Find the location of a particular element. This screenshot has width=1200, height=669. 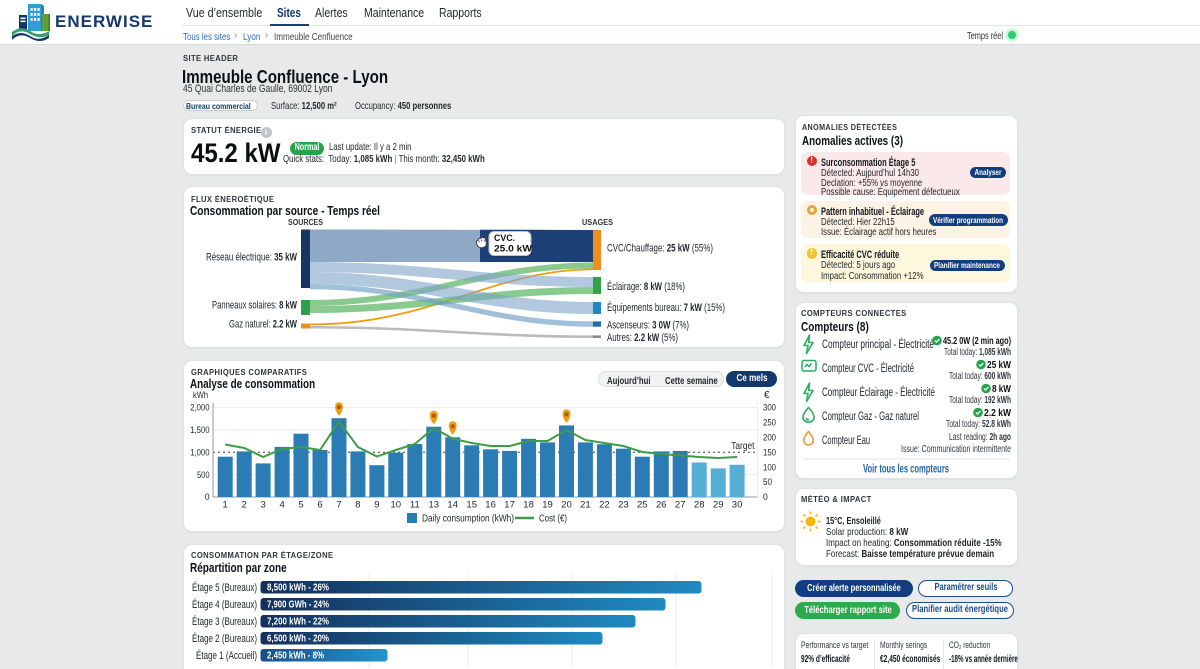

svg-text: 28 is located at coordinates (699, 505).